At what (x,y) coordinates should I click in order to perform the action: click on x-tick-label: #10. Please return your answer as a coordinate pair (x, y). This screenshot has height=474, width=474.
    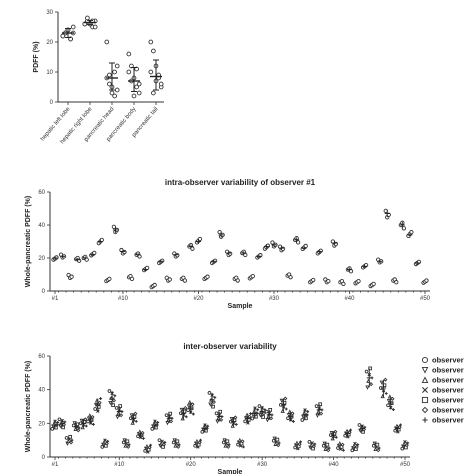
    Looking at the image, I should click on (123, 299).